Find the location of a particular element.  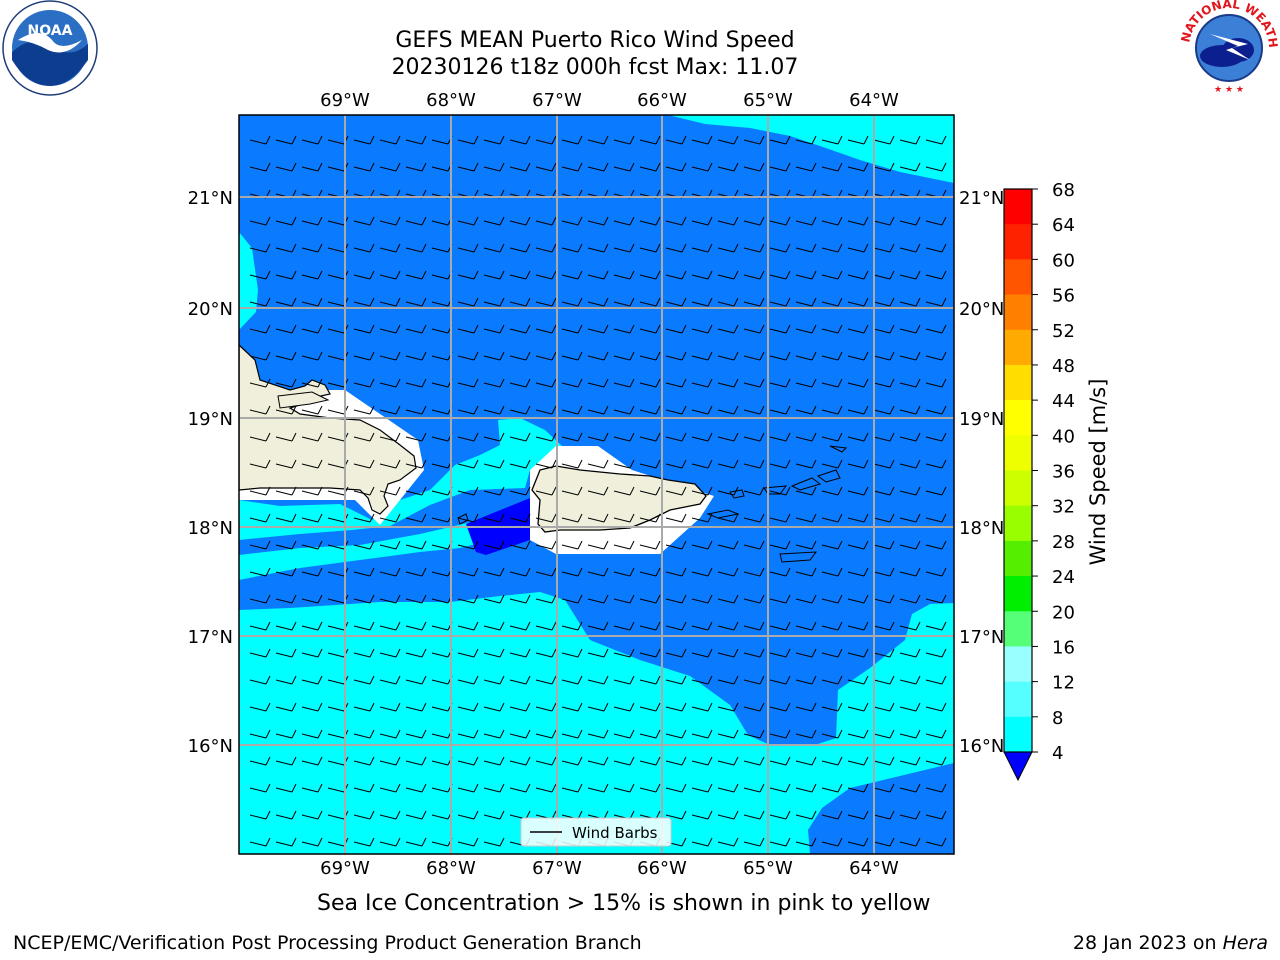

vieques-island is located at coordinates (723, 514).